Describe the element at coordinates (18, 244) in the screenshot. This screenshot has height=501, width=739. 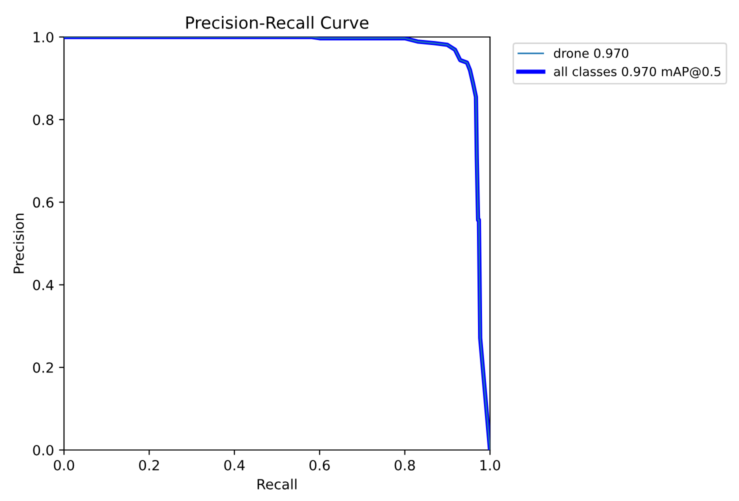
I see `y-axis-title: Precision` at that location.